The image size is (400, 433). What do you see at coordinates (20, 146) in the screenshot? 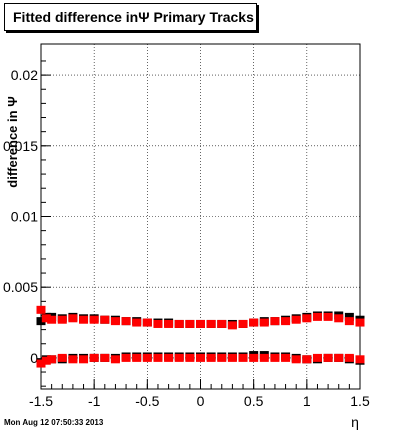
I see `y-tick-label: 0.015` at bounding box center [20, 146].